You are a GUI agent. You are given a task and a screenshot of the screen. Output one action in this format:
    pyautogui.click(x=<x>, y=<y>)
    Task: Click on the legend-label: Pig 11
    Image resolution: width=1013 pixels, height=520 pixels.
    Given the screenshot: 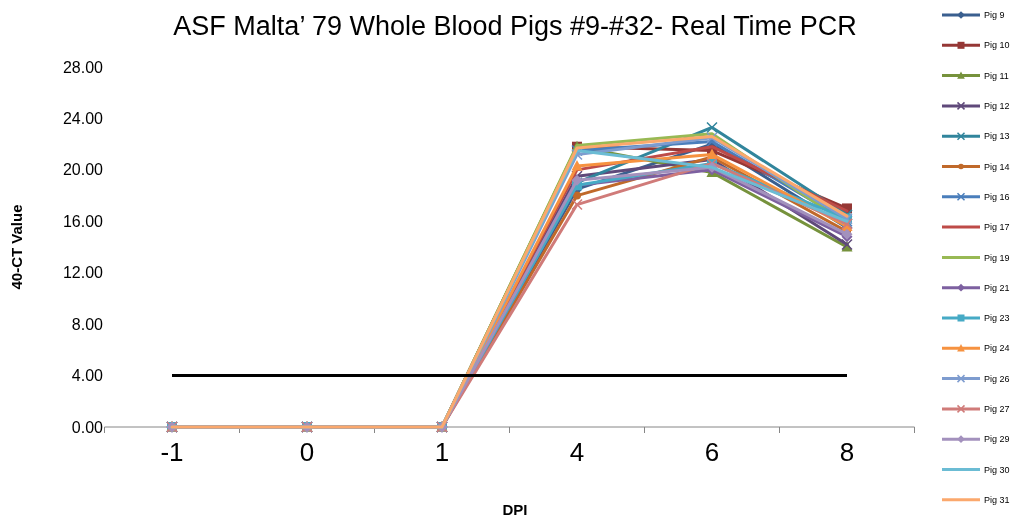 What is the action you would take?
    pyautogui.click(x=996, y=75)
    